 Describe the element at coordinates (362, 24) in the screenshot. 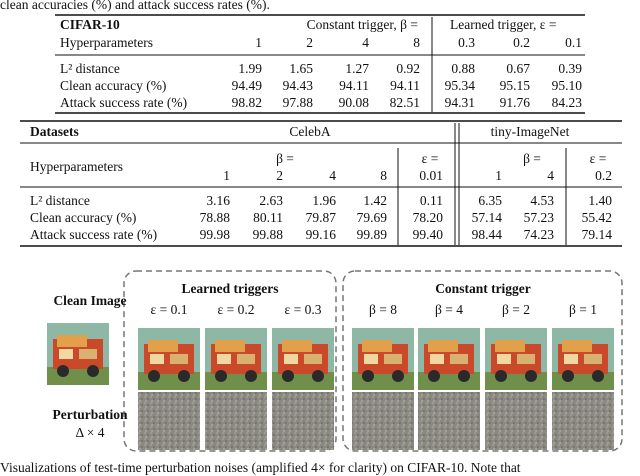

I see `group-header: Constant trigger, β =` at that location.